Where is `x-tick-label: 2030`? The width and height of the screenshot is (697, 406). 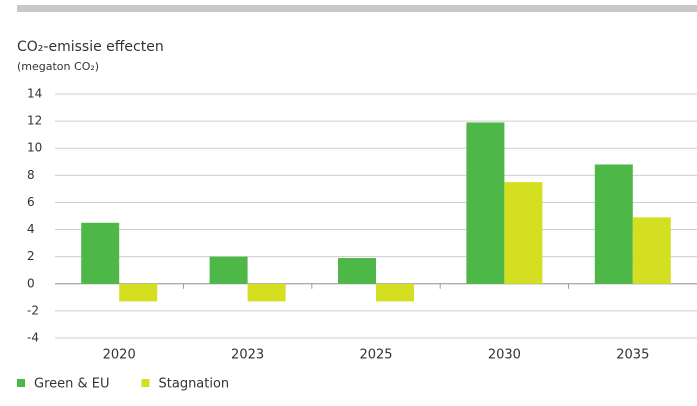
x-tick-label: 2030 is located at coordinates (504, 355).